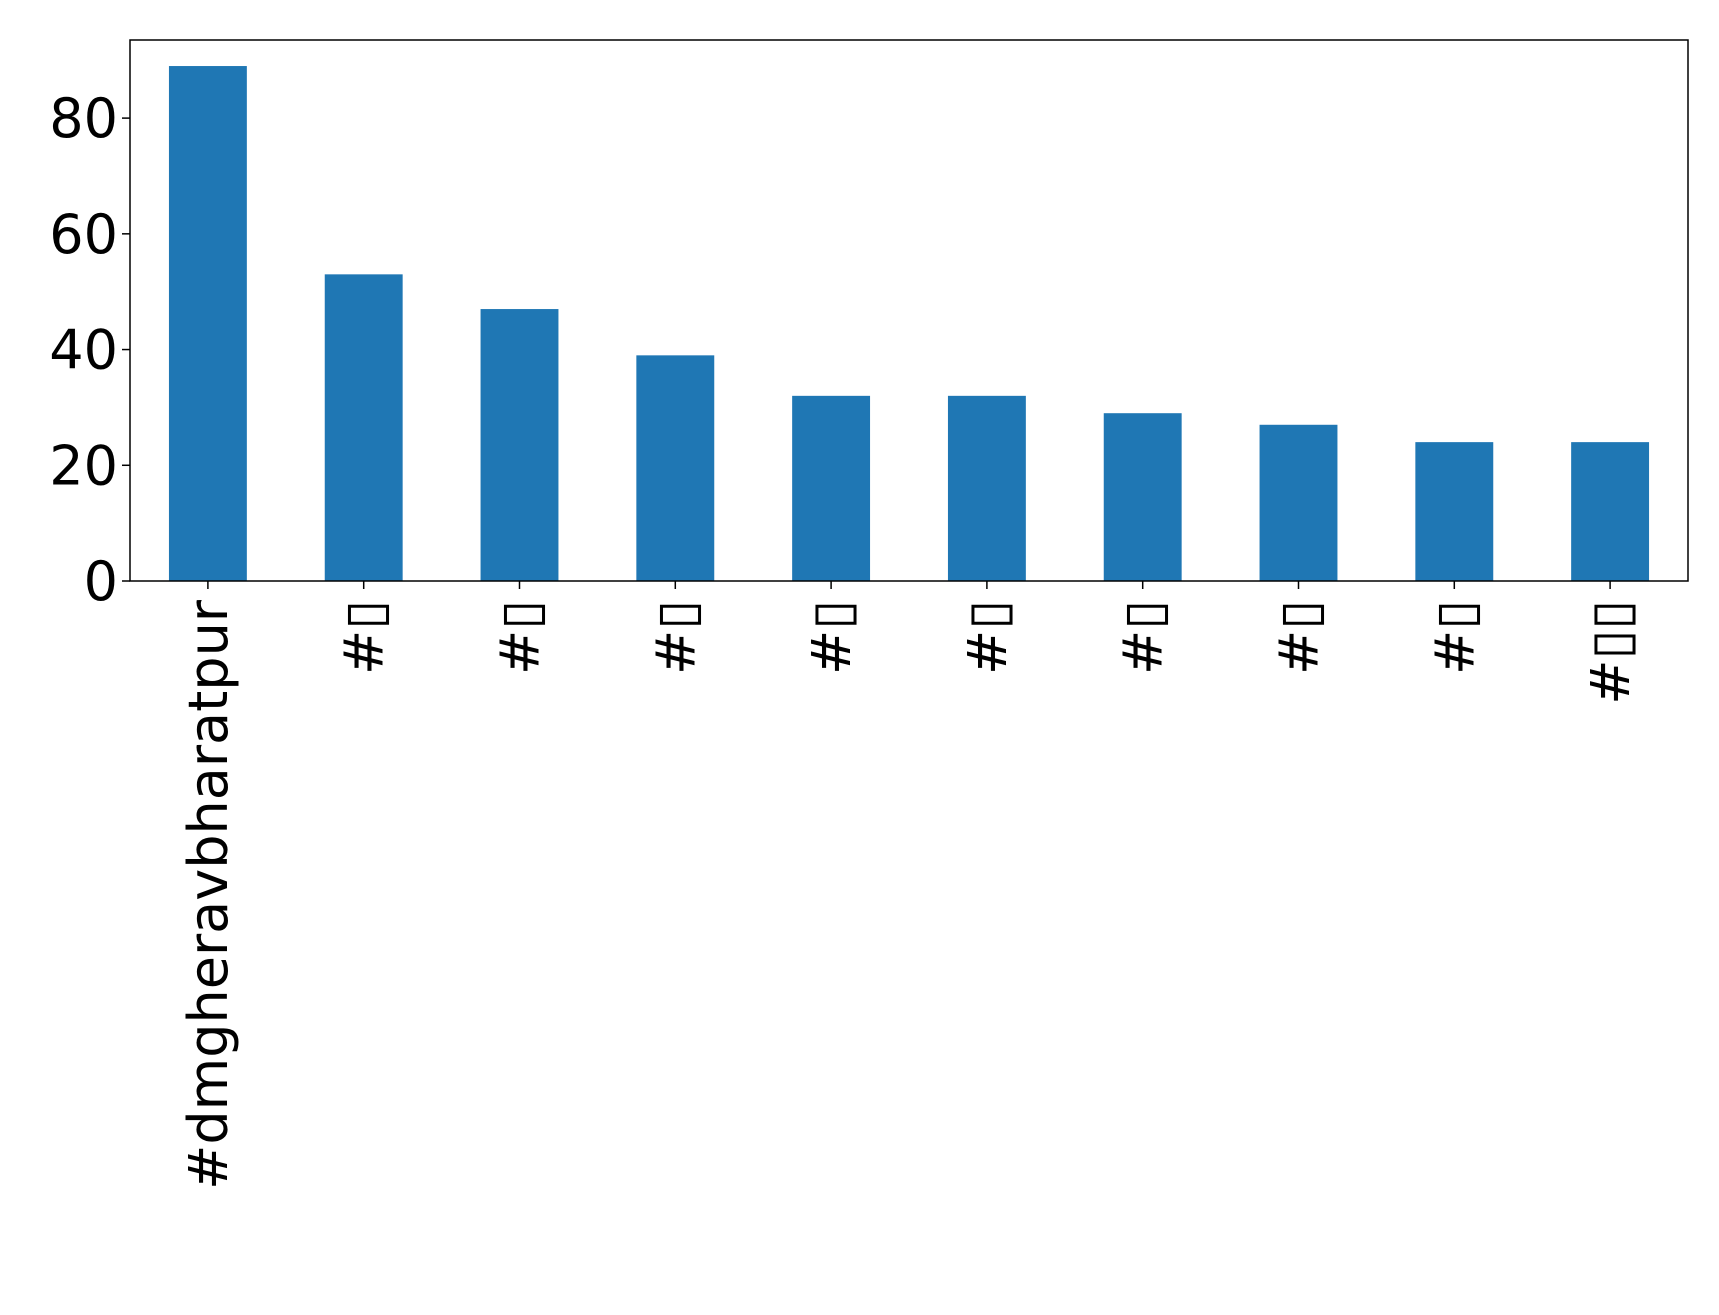 The image size is (1719, 1315). What do you see at coordinates (1610, 652) in the screenshot?
I see `x-tick-label: #▯▯` at bounding box center [1610, 652].